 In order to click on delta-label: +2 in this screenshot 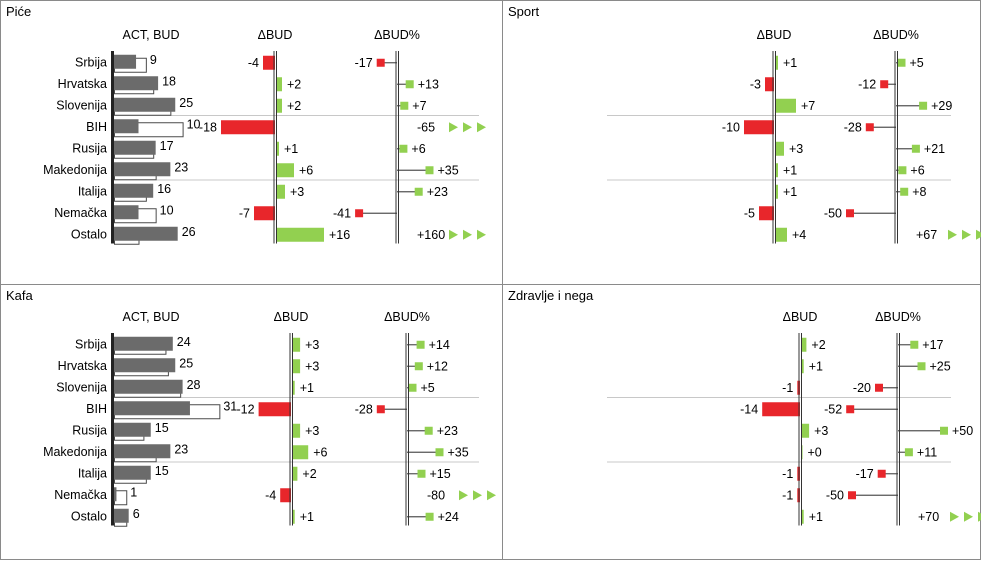, I will do `click(294, 106)`.